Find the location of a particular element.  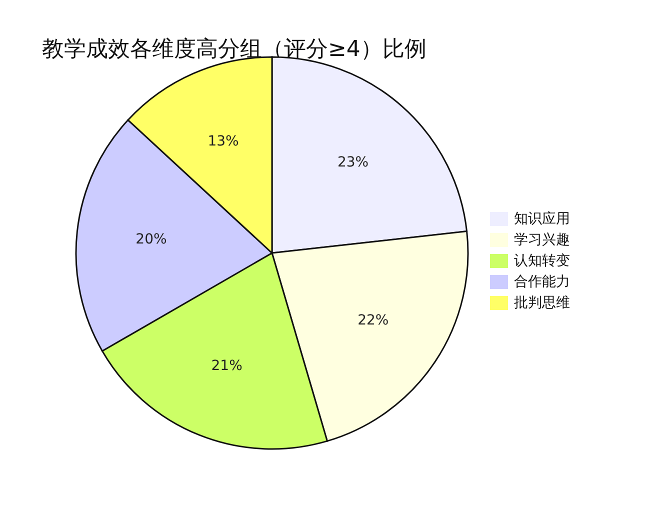

data-label: 23% is located at coordinates (353, 162).